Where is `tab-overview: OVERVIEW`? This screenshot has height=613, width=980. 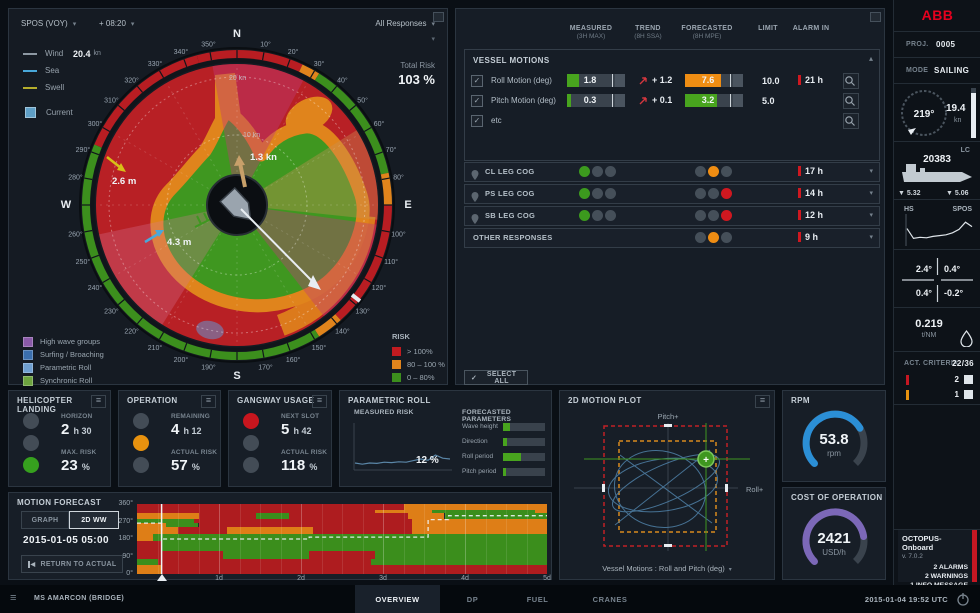 tab-overview: OVERVIEW is located at coordinates (397, 599).